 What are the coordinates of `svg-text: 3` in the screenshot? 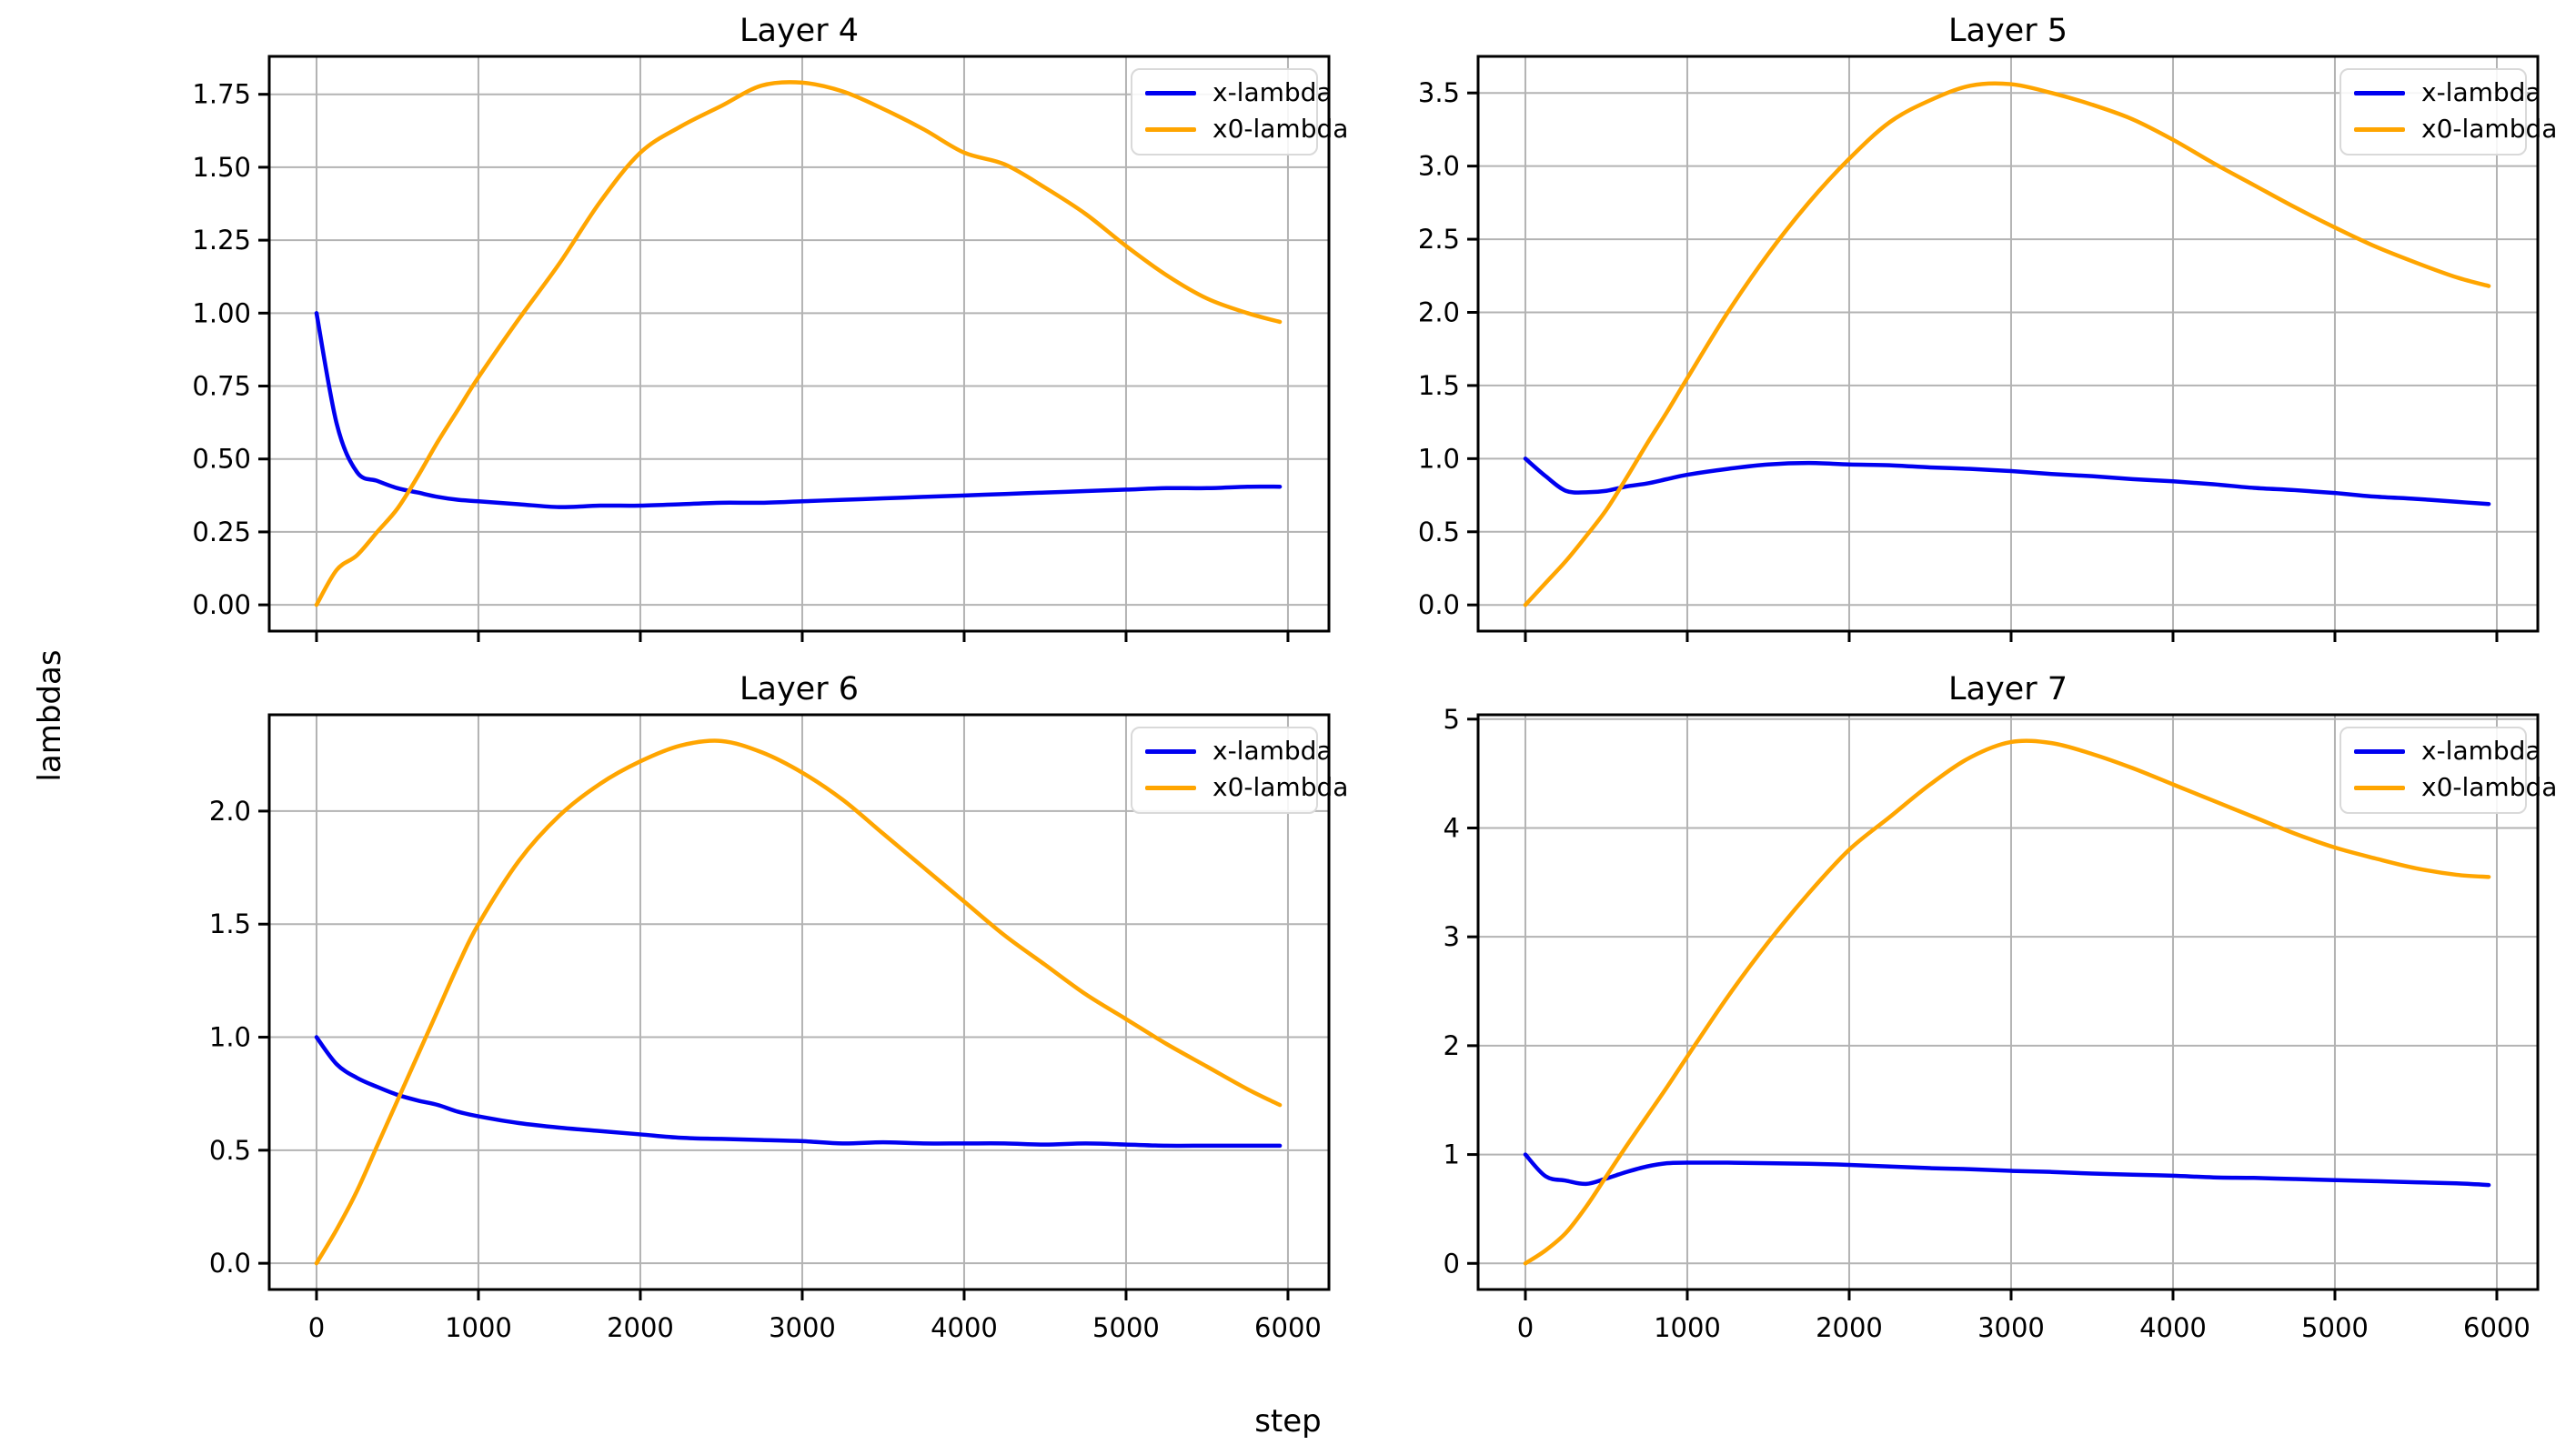 It's located at (1452, 937).